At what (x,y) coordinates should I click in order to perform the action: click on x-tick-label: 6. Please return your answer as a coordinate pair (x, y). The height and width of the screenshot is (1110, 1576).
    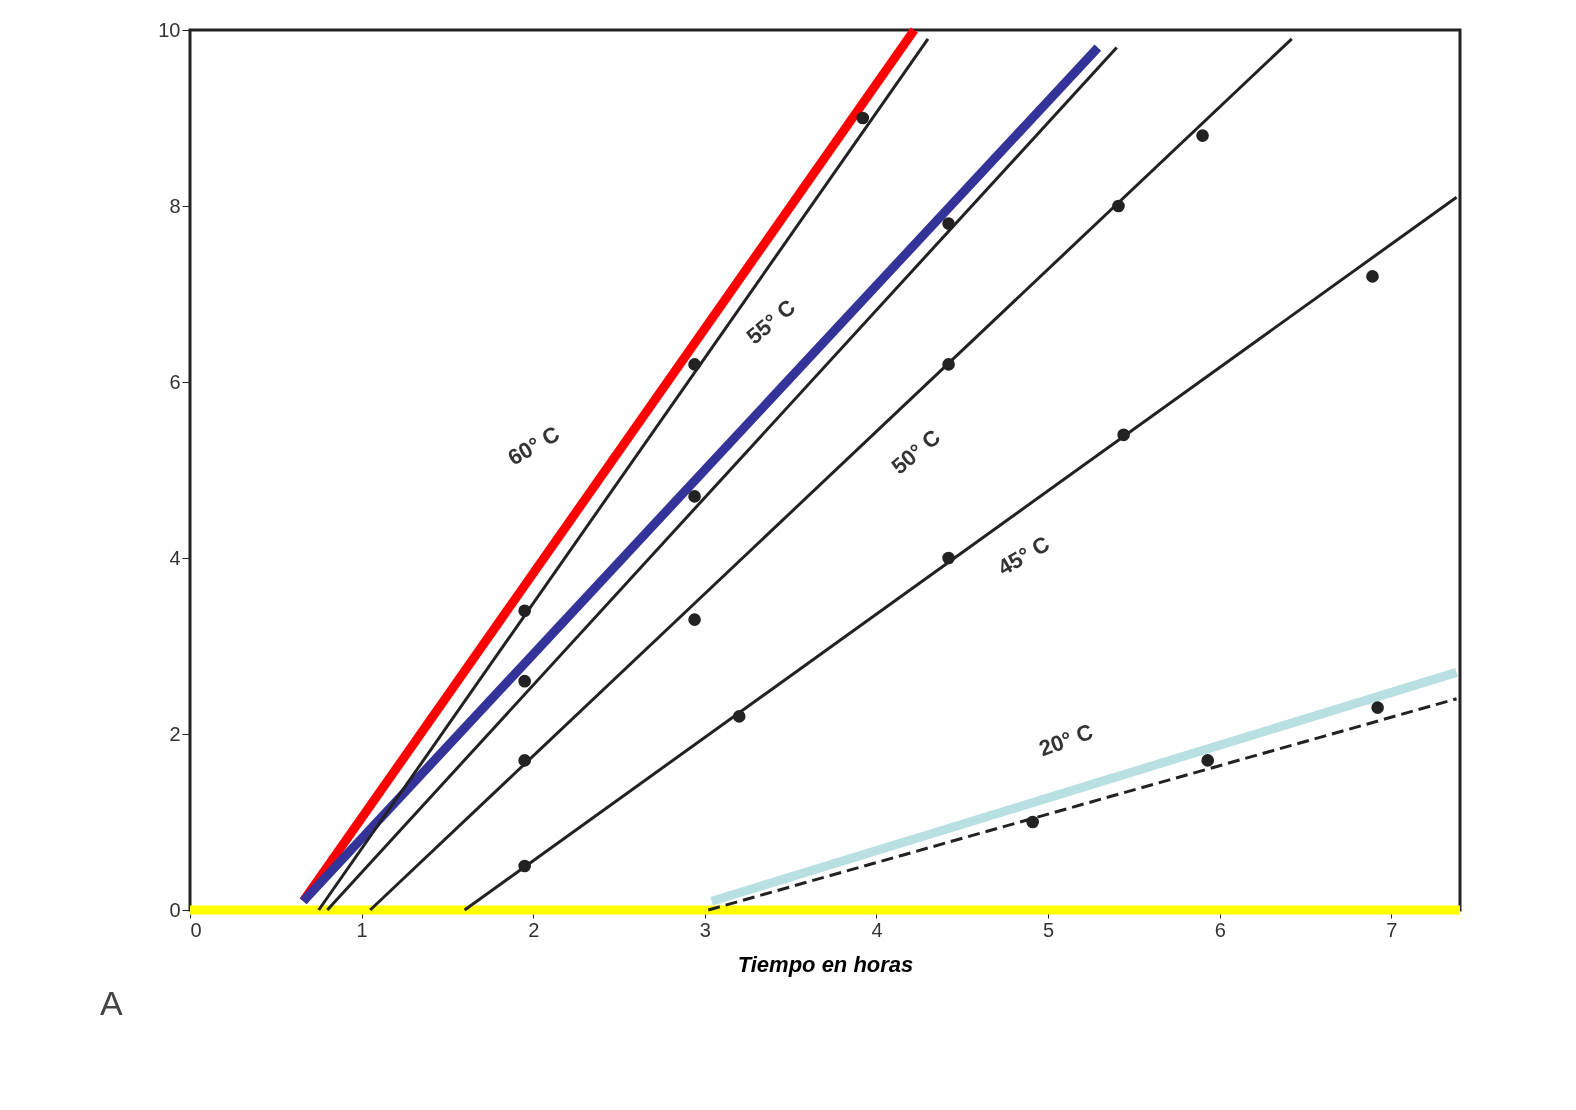
    Looking at the image, I should click on (1220, 929).